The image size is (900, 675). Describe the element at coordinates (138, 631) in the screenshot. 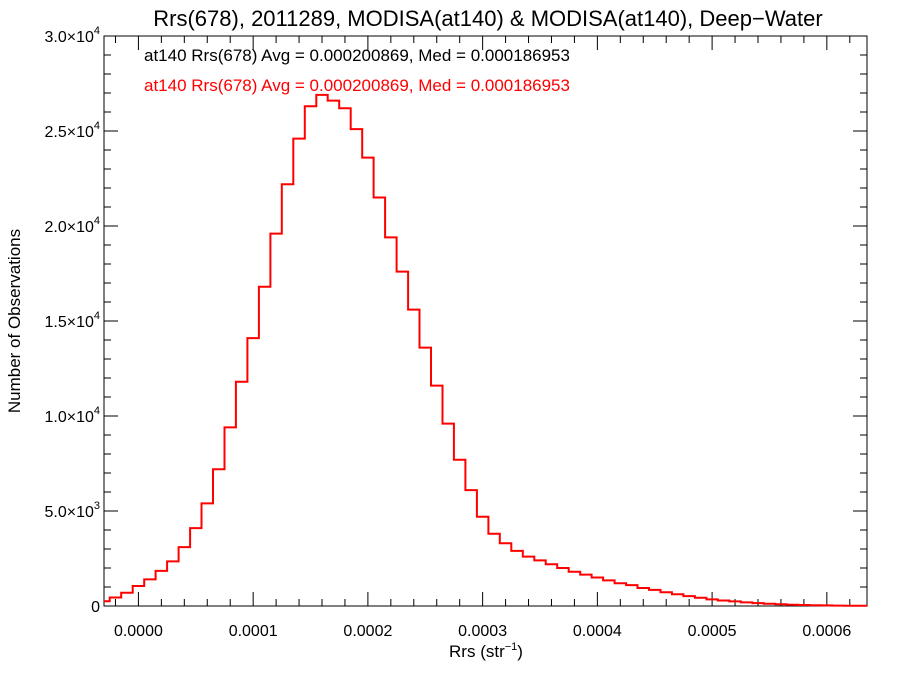

I see `x-tick-label: 0.0000` at that location.